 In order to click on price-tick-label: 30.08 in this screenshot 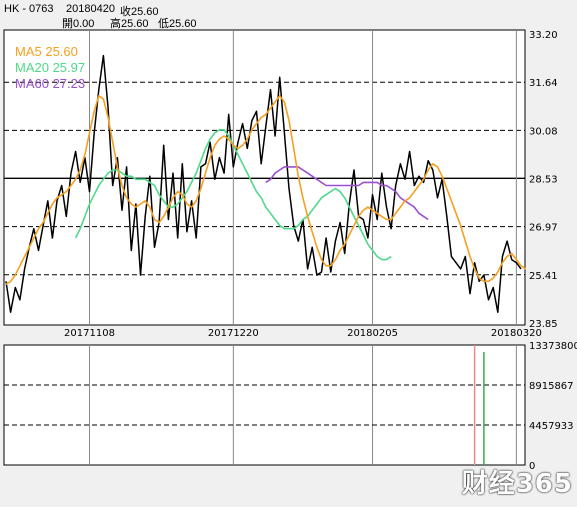, I will do `click(543, 131)`.